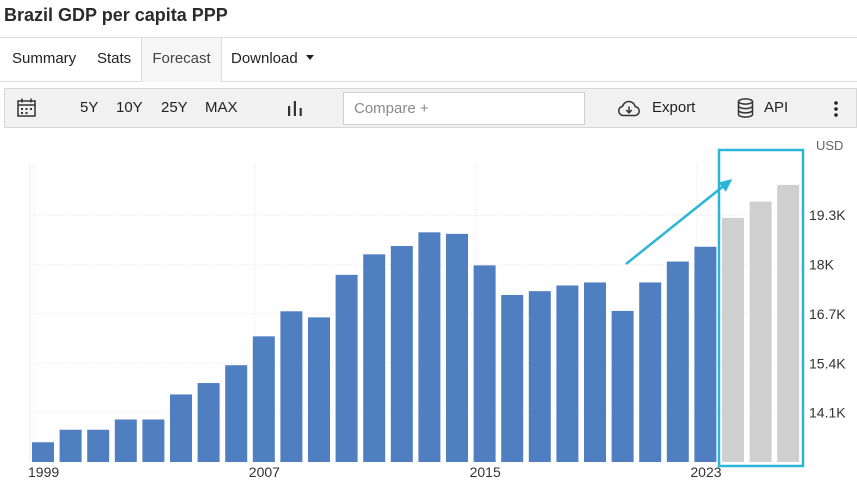 Image resolution: width=857 pixels, height=487 pixels. What do you see at coordinates (89, 107) in the screenshot?
I see `range-5y-button: 5Y` at bounding box center [89, 107].